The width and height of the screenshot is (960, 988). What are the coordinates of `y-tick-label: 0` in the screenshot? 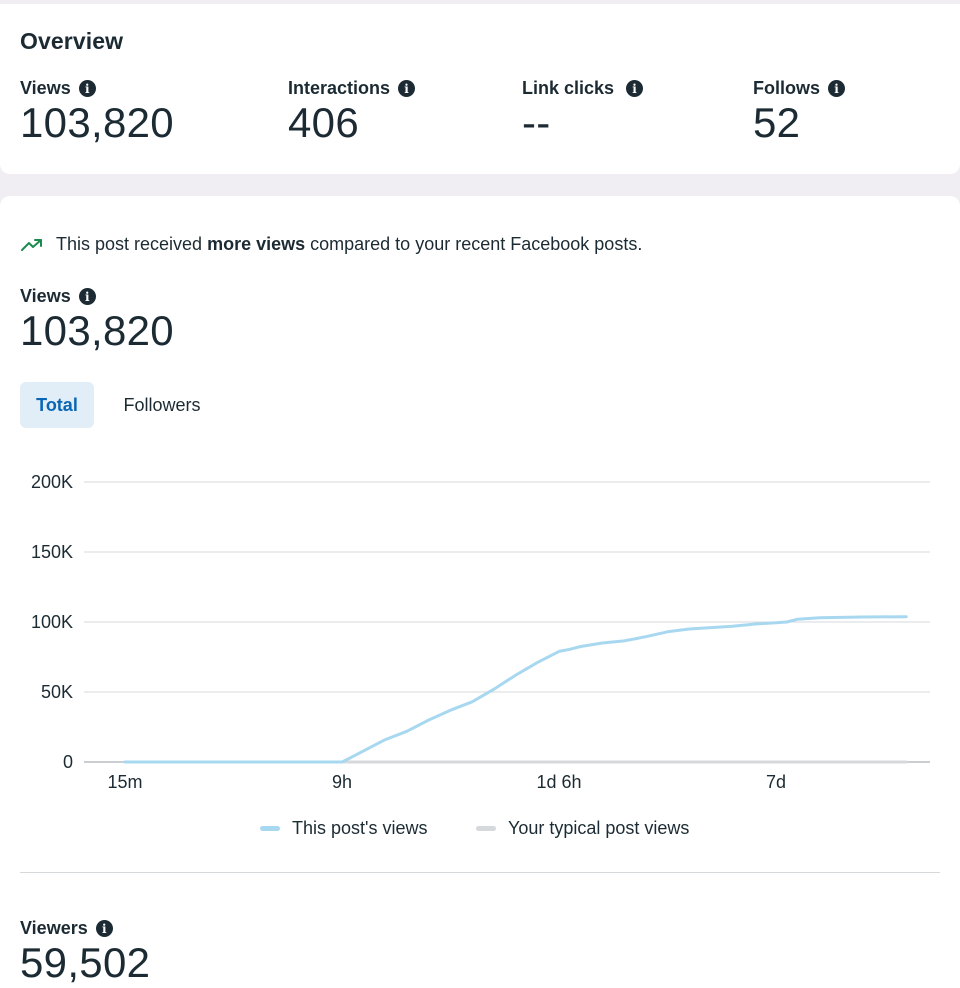 It's located at (68, 762).